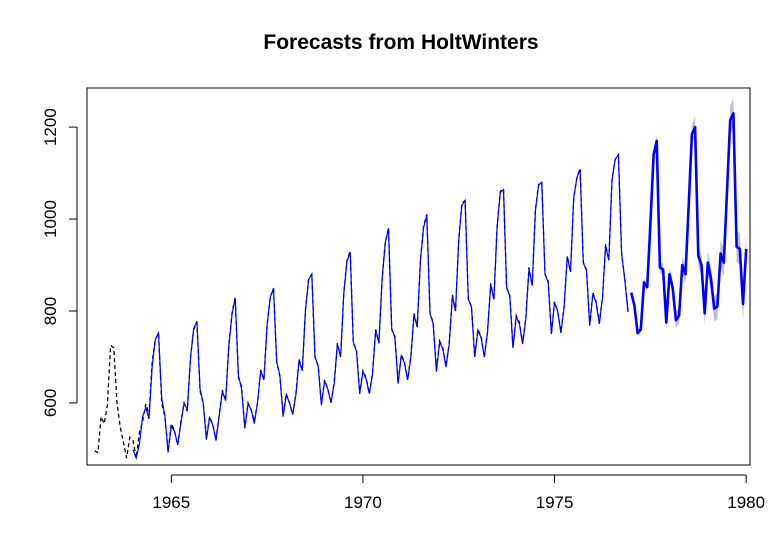 Image resolution: width=772 pixels, height=534 pixels. What do you see at coordinates (171, 502) in the screenshot?
I see `x-tick-label: 1965` at bounding box center [171, 502].